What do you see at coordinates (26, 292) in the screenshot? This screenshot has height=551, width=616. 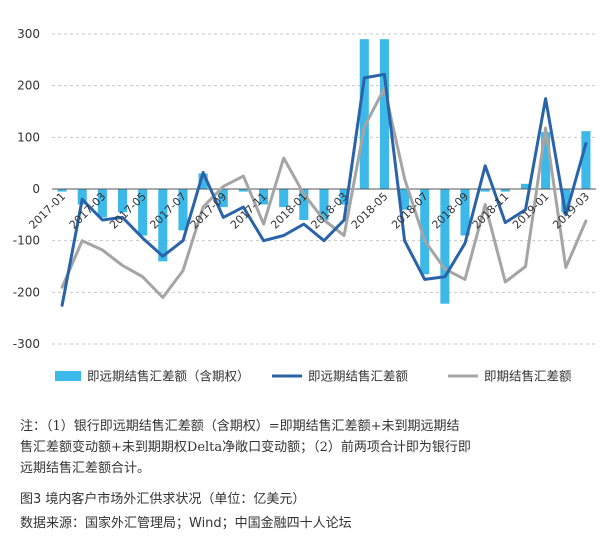 I see `y-tick-label: -200` at bounding box center [26, 292].